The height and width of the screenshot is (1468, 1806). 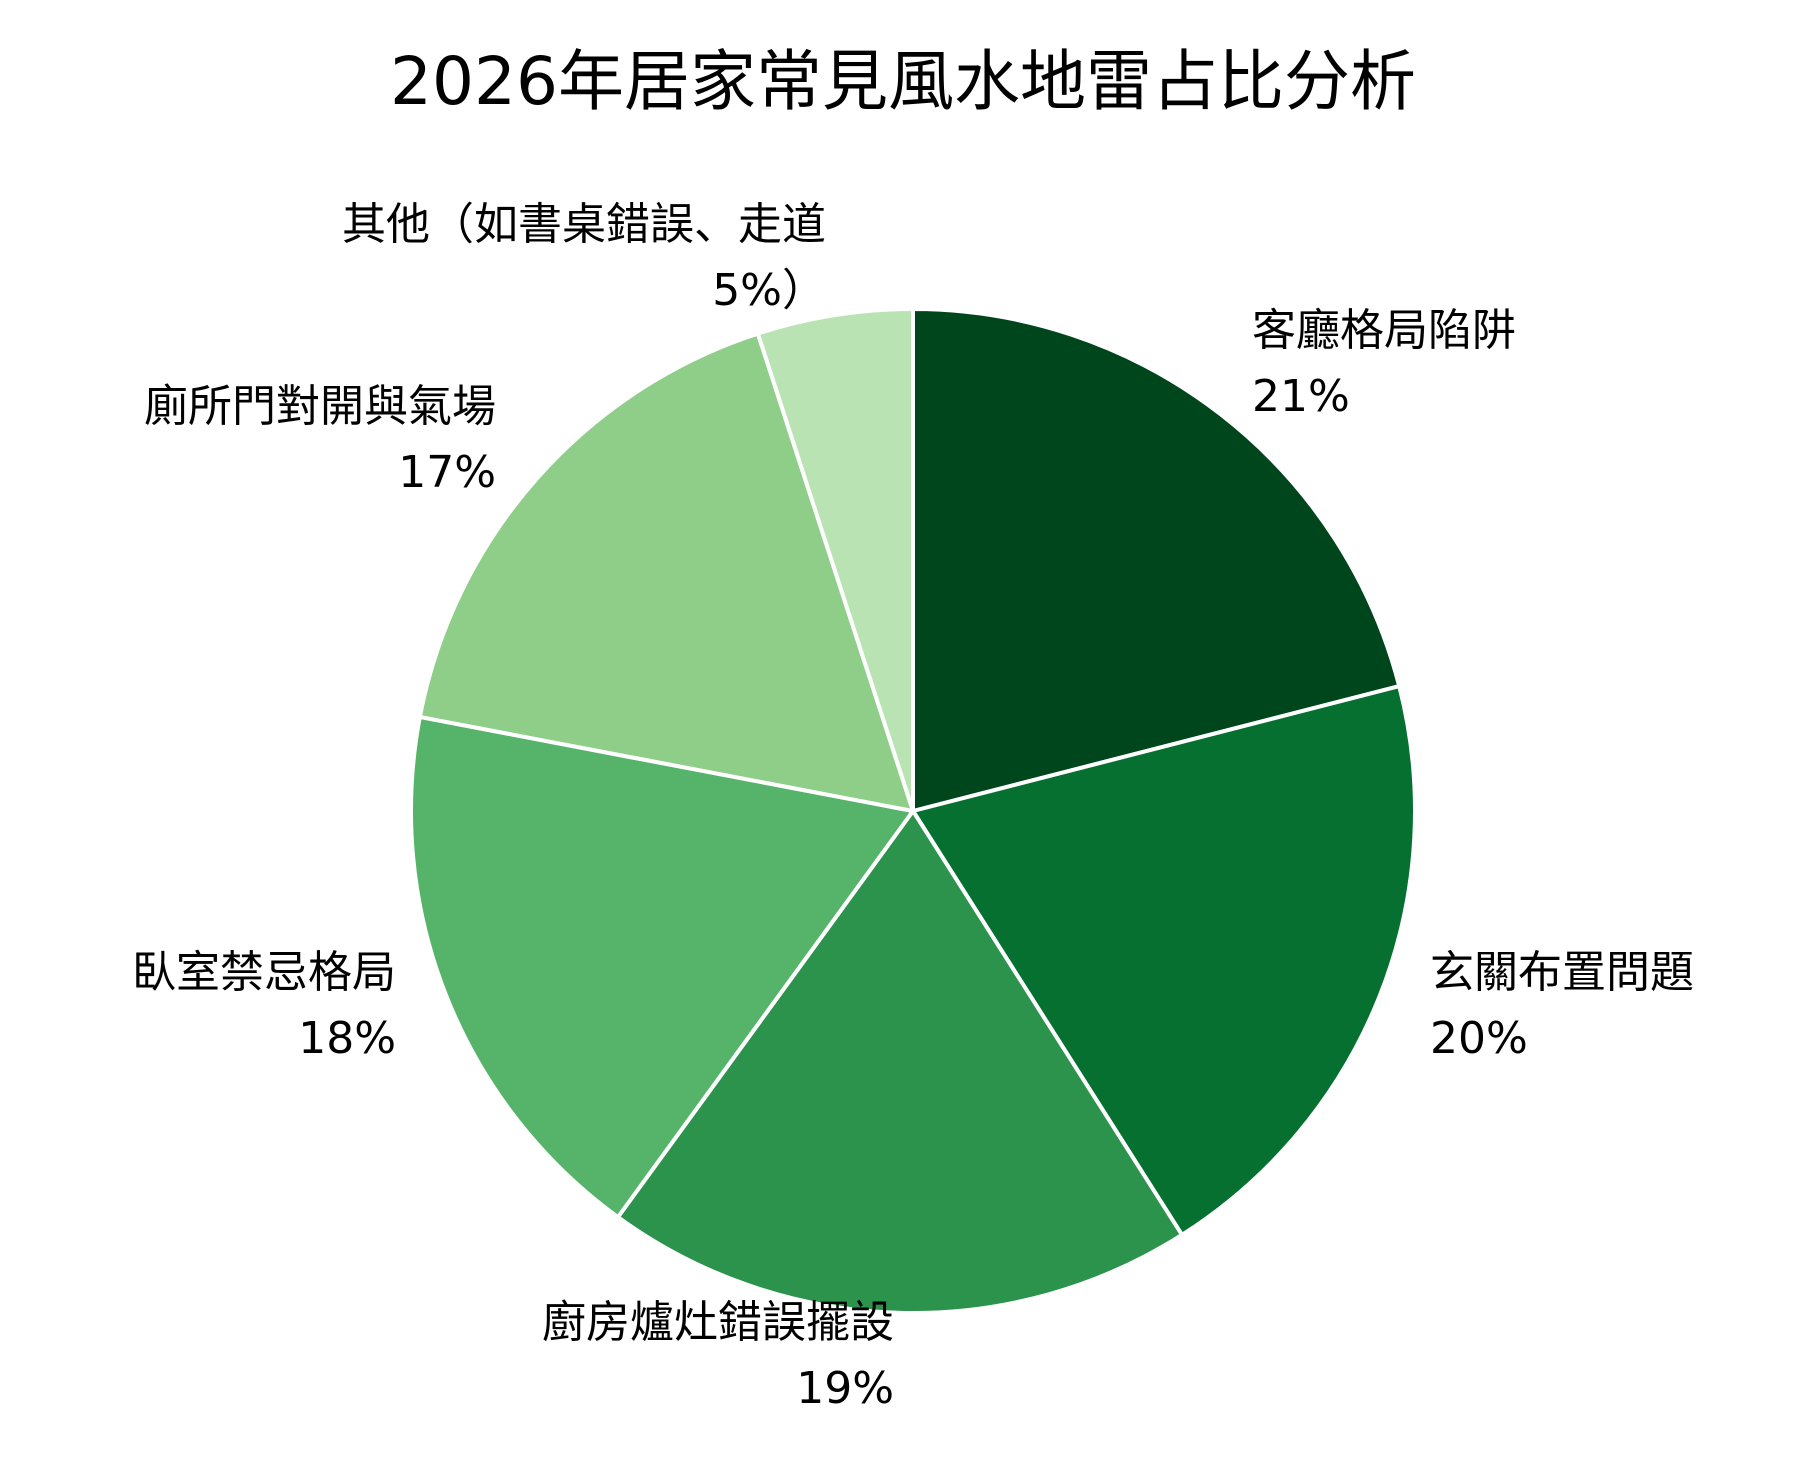 I want to click on label-bedroom: 臥室禁忌格局 18%, so click(x=264, y=1006).